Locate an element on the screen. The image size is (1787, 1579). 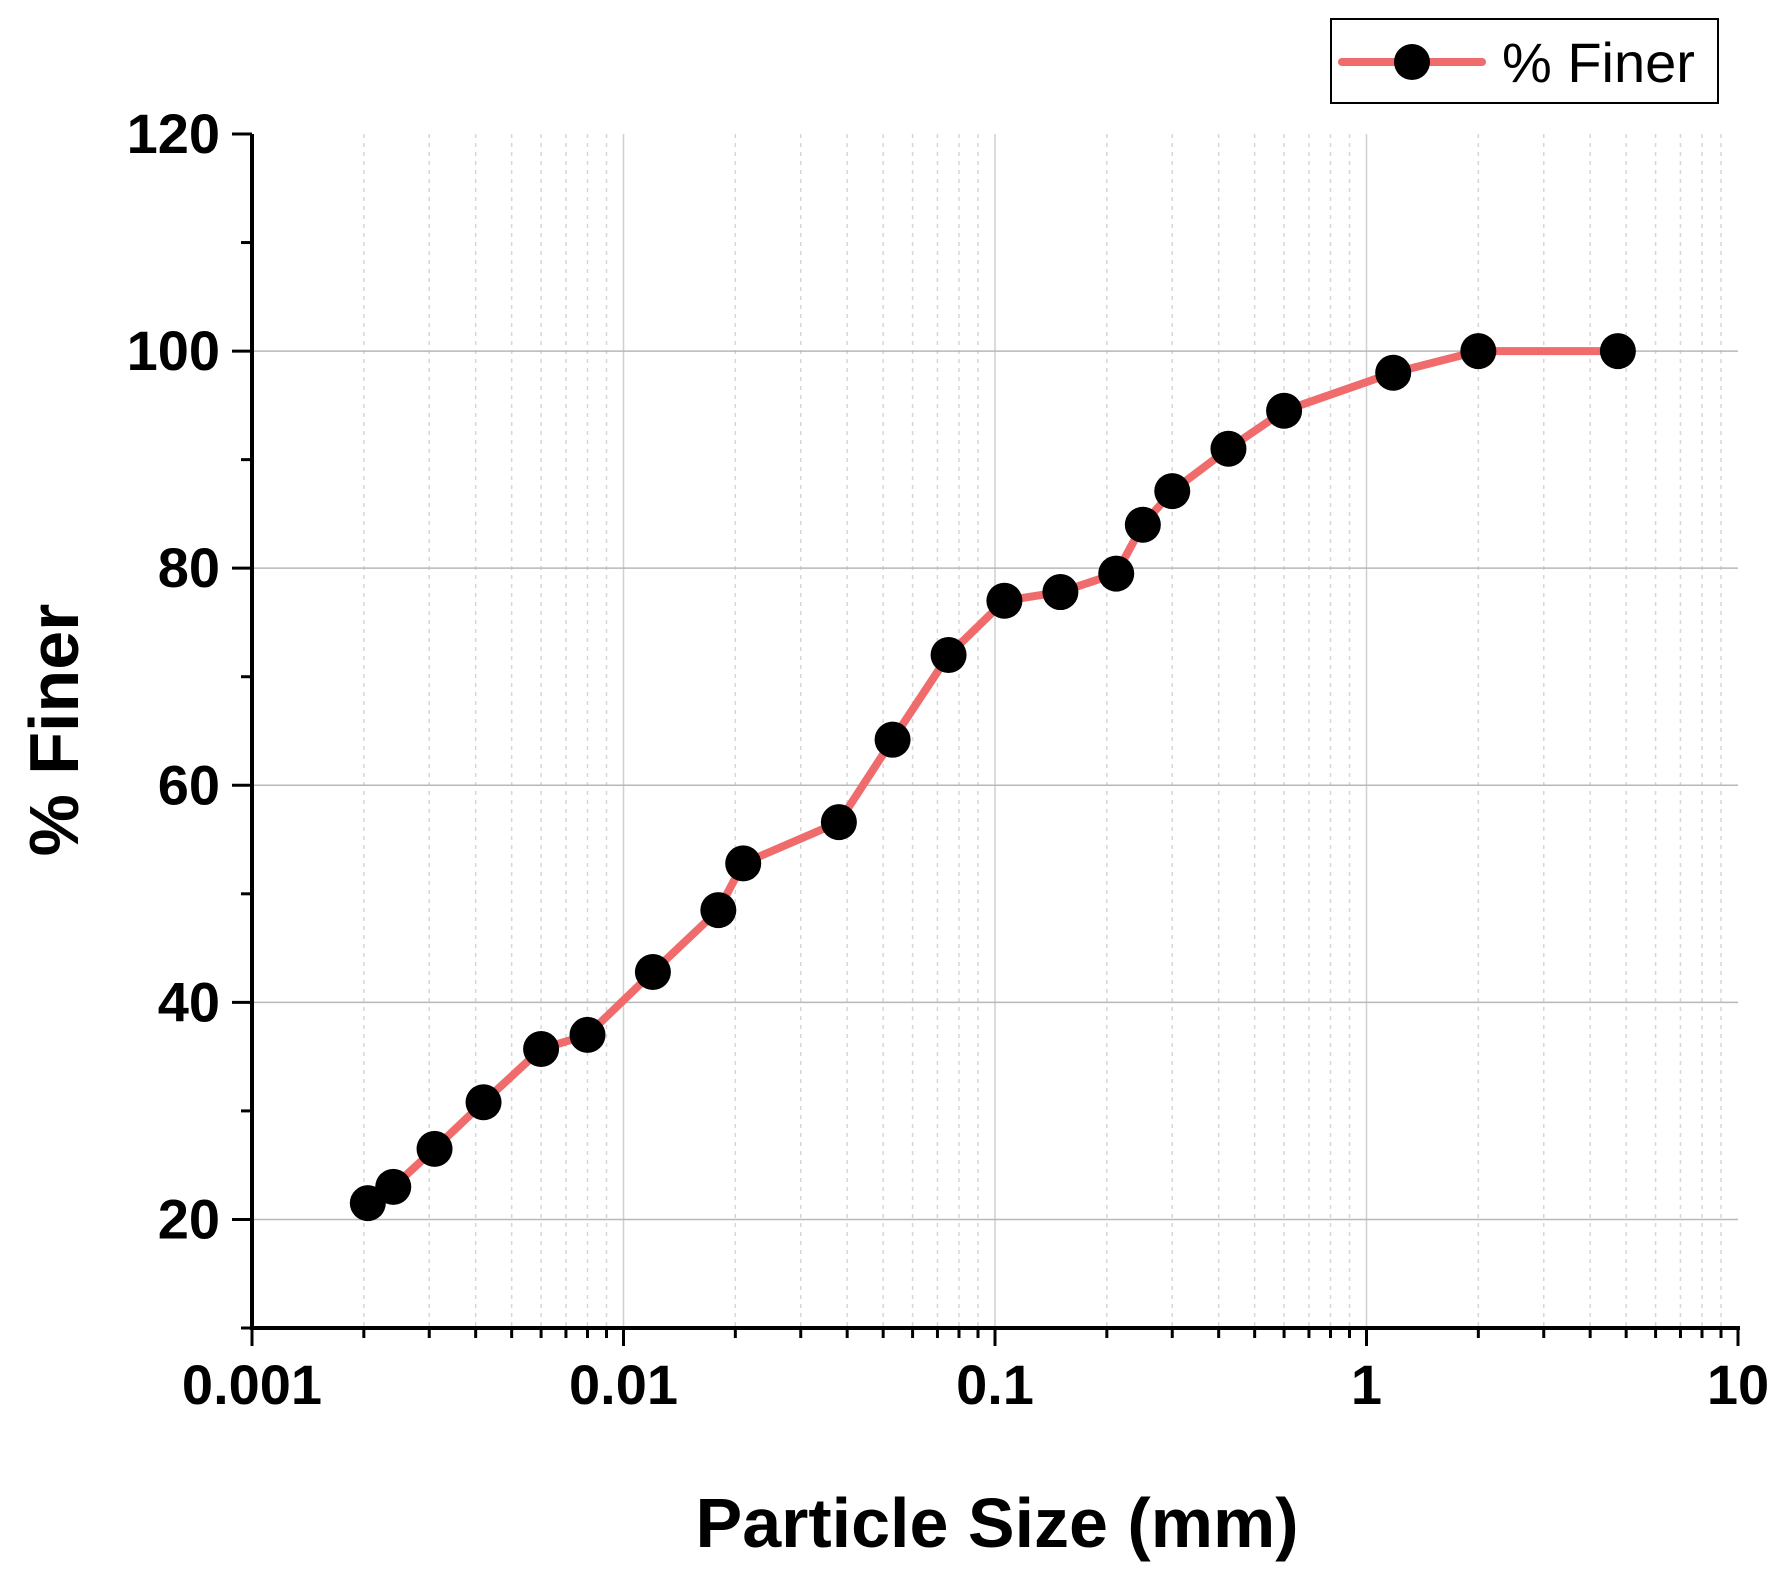
x-tick-label: 10 is located at coordinates (1738, 1384).